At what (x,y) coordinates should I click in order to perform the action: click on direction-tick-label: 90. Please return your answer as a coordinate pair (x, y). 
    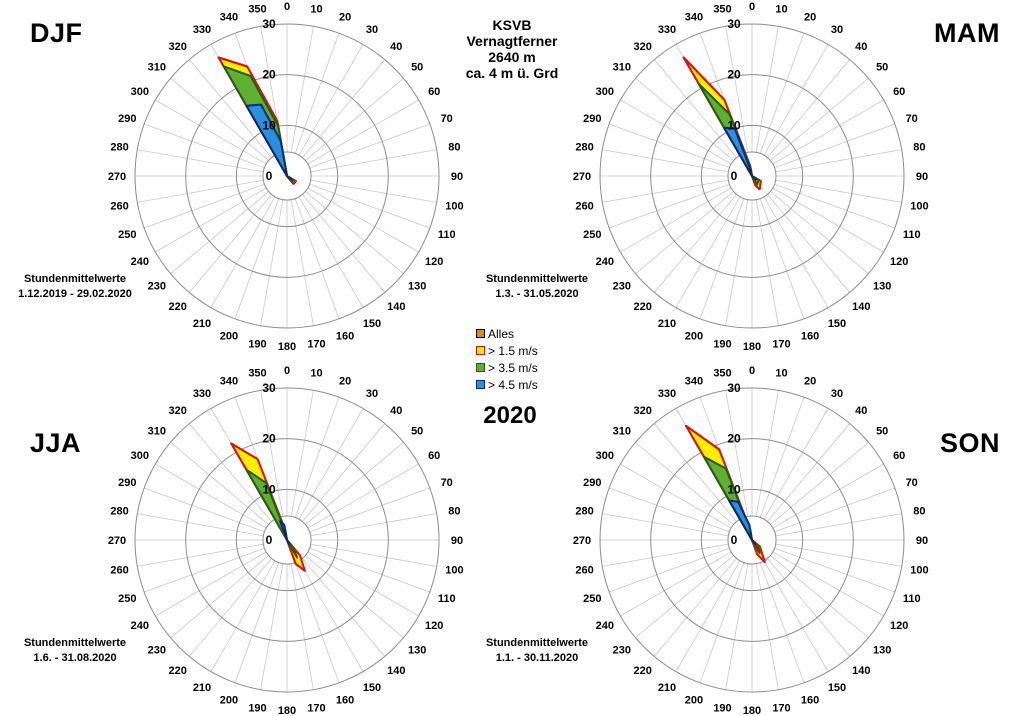
    Looking at the image, I should click on (457, 177).